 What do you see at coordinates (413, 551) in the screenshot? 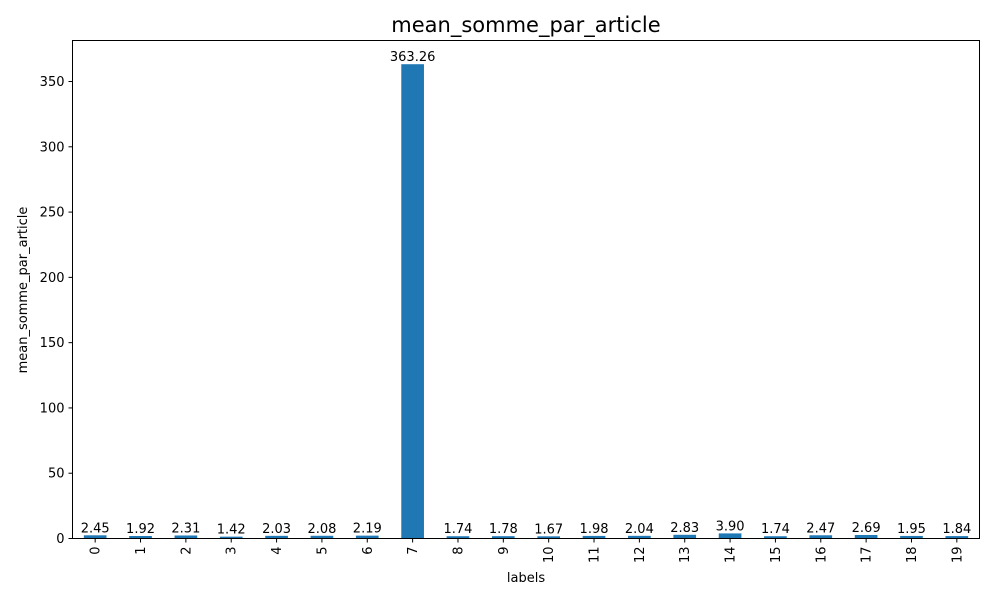
I see `x-tick-label-7: 7` at bounding box center [413, 551].